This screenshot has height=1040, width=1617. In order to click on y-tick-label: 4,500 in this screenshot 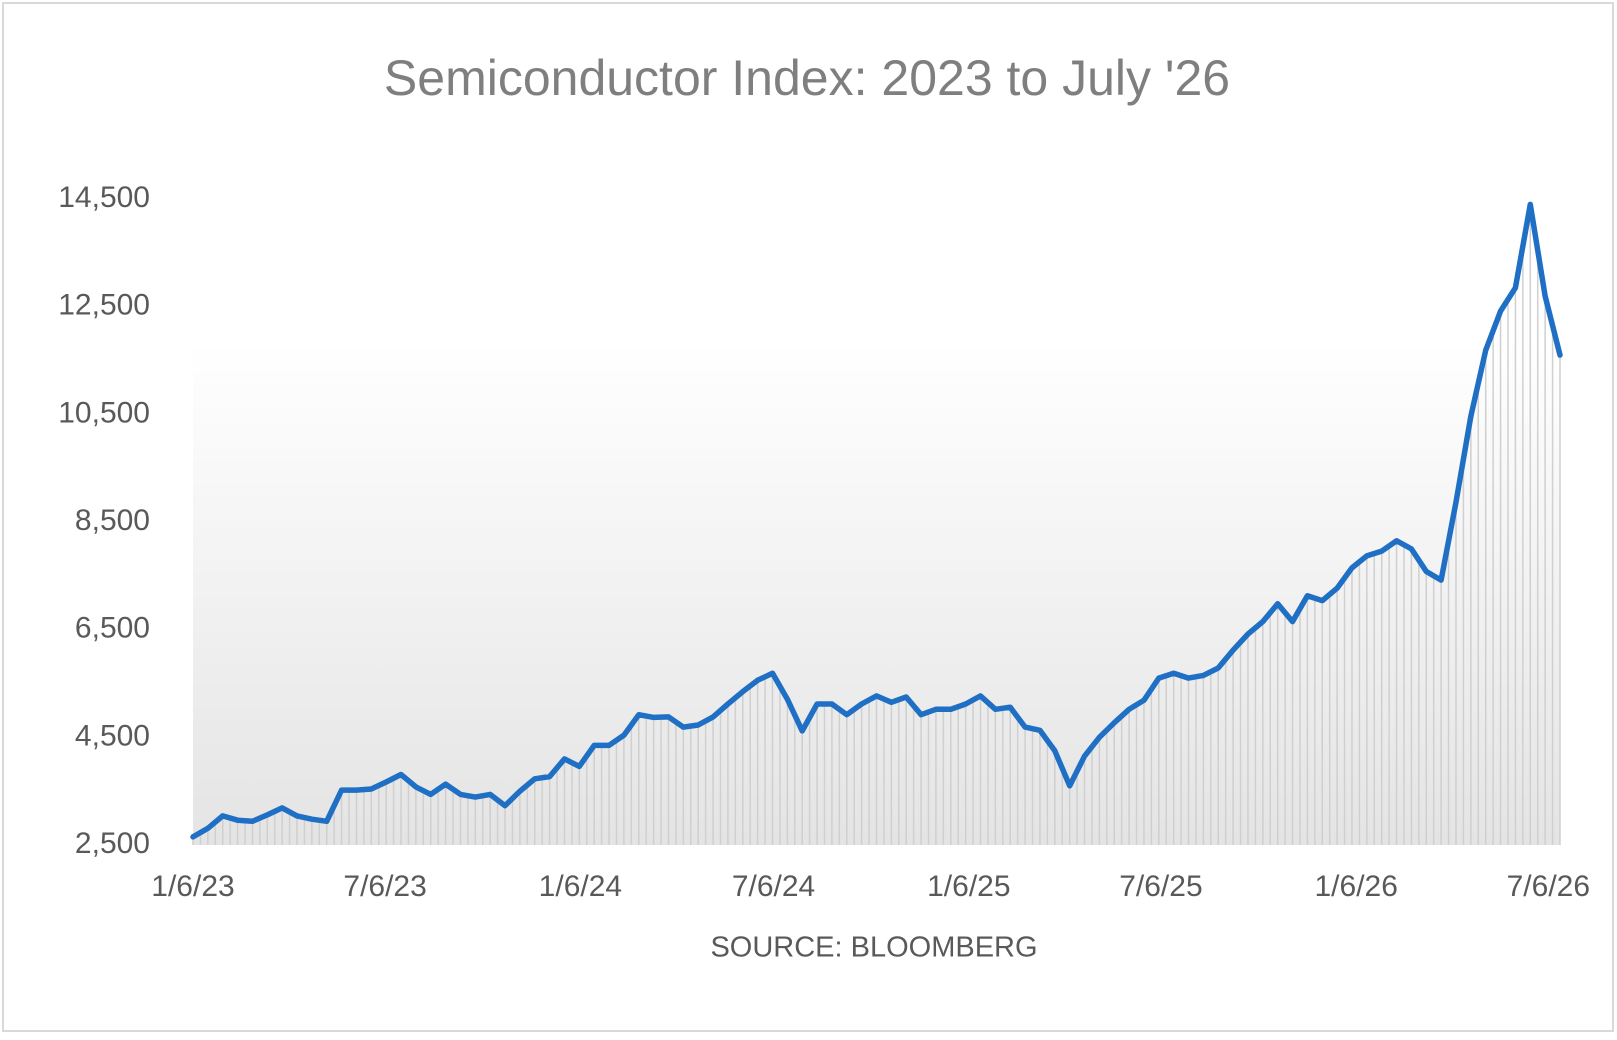, I will do `click(112, 735)`.